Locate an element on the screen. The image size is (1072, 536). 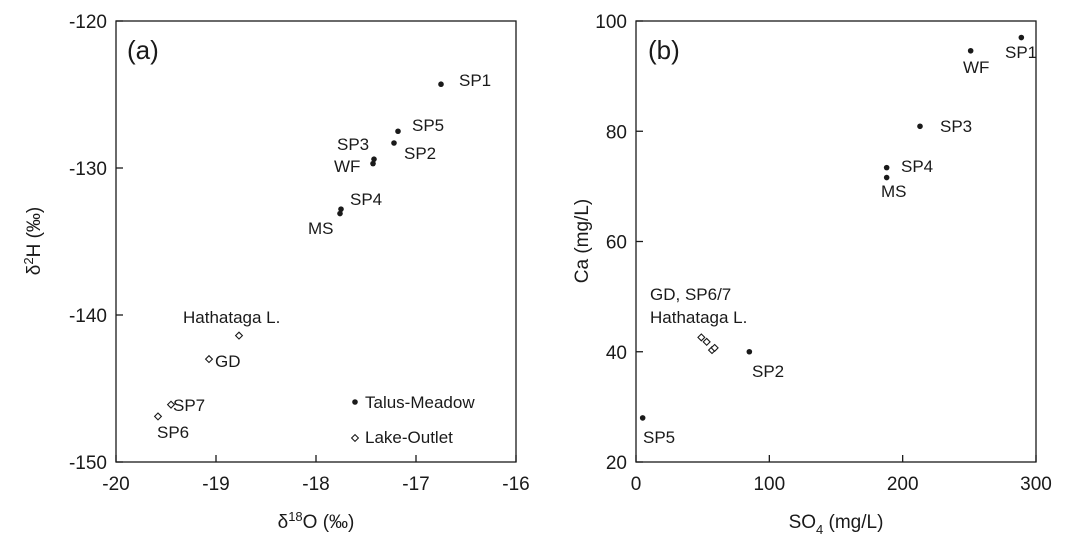
panel-a-label-sp7: SP7 is located at coordinates (189, 405).